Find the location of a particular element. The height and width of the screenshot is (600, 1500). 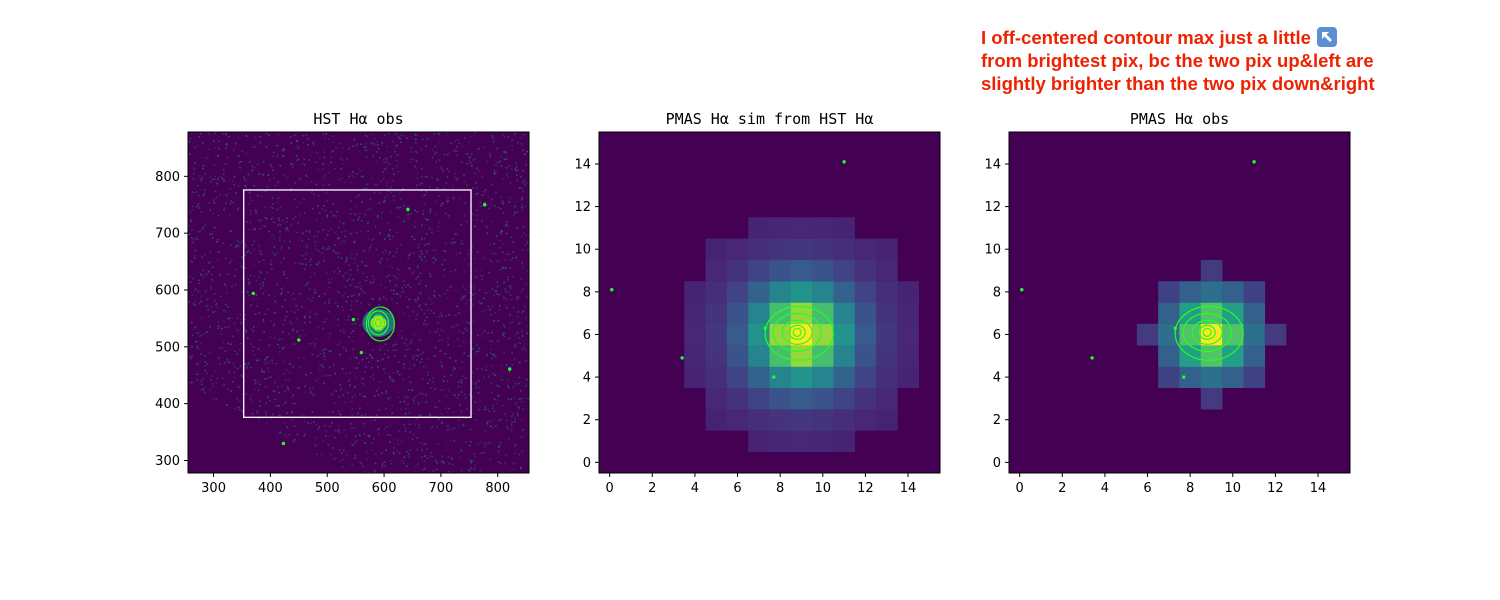

contour-level is located at coordinates (1207, 332).